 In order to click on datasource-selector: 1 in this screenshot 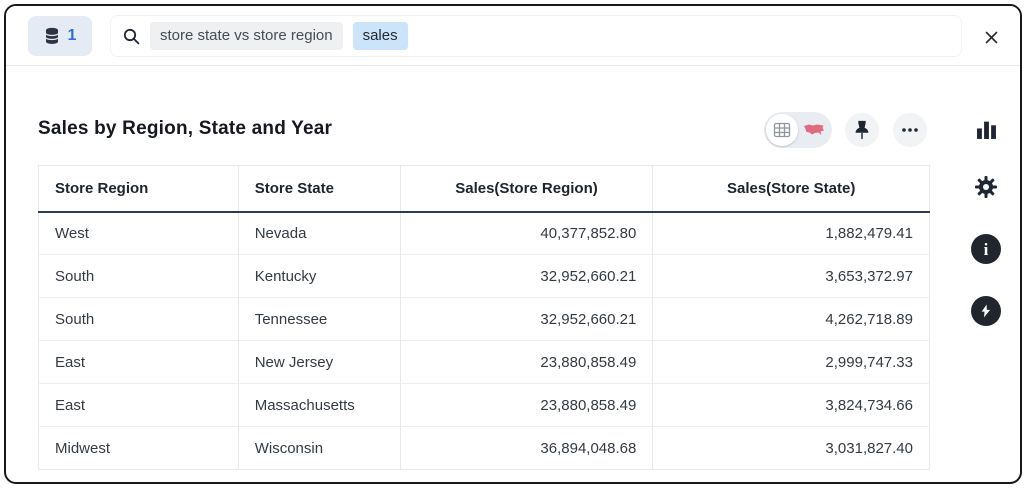, I will do `click(60, 36)`.